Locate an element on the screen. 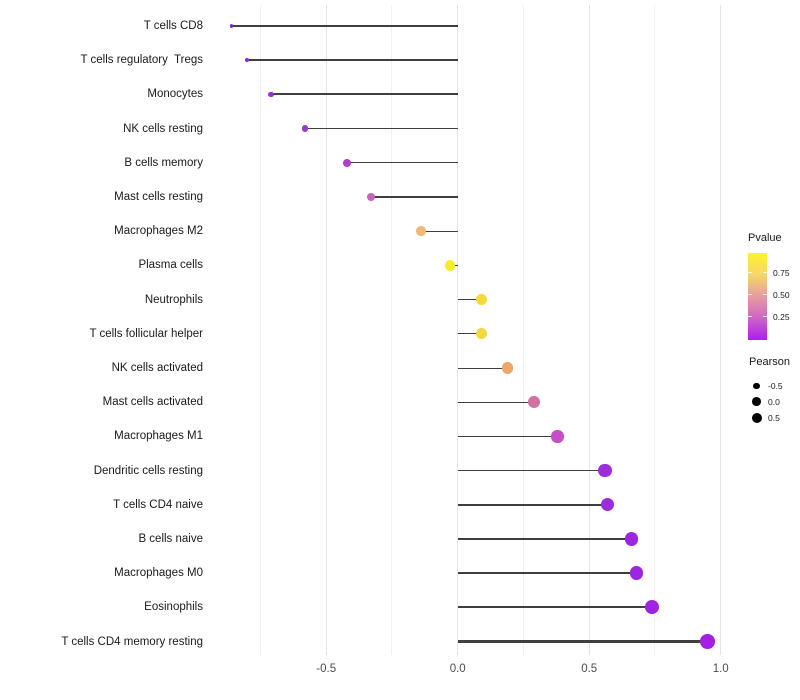 This screenshot has height=700, width=800. y-axis-label: T cells follicular helper is located at coordinates (146, 333).